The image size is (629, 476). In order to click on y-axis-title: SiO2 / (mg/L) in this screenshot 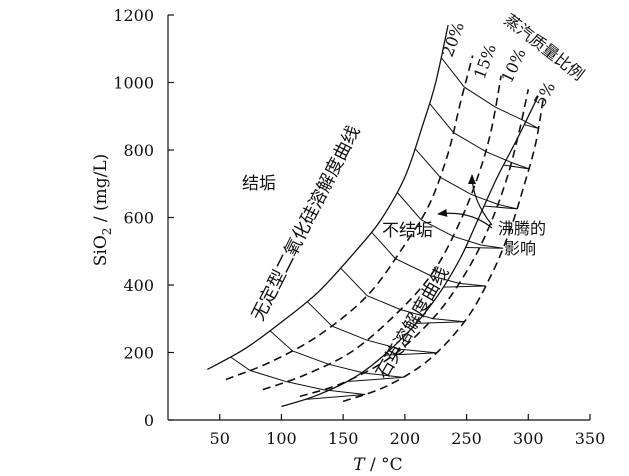, I will do `click(102, 210)`.